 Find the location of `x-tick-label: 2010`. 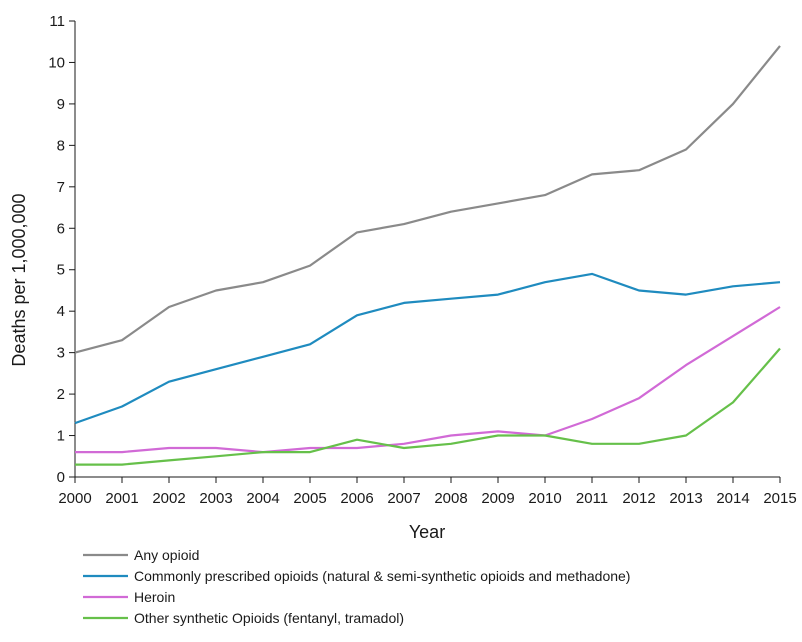

x-tick-label: 2010 is located at coordinates (544, 498).